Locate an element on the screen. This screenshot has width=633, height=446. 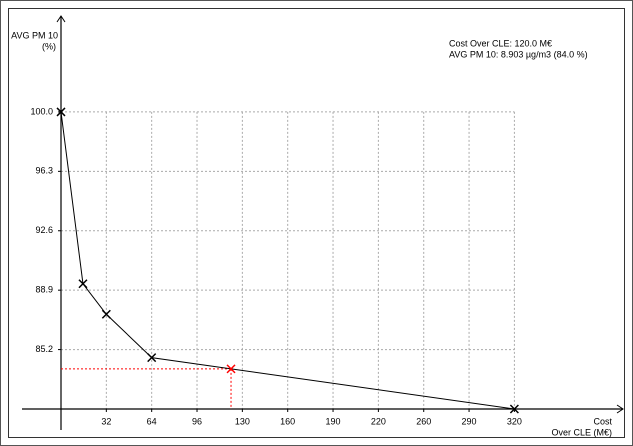
x-tick-label: 130 is located at coordinates (242, 421).